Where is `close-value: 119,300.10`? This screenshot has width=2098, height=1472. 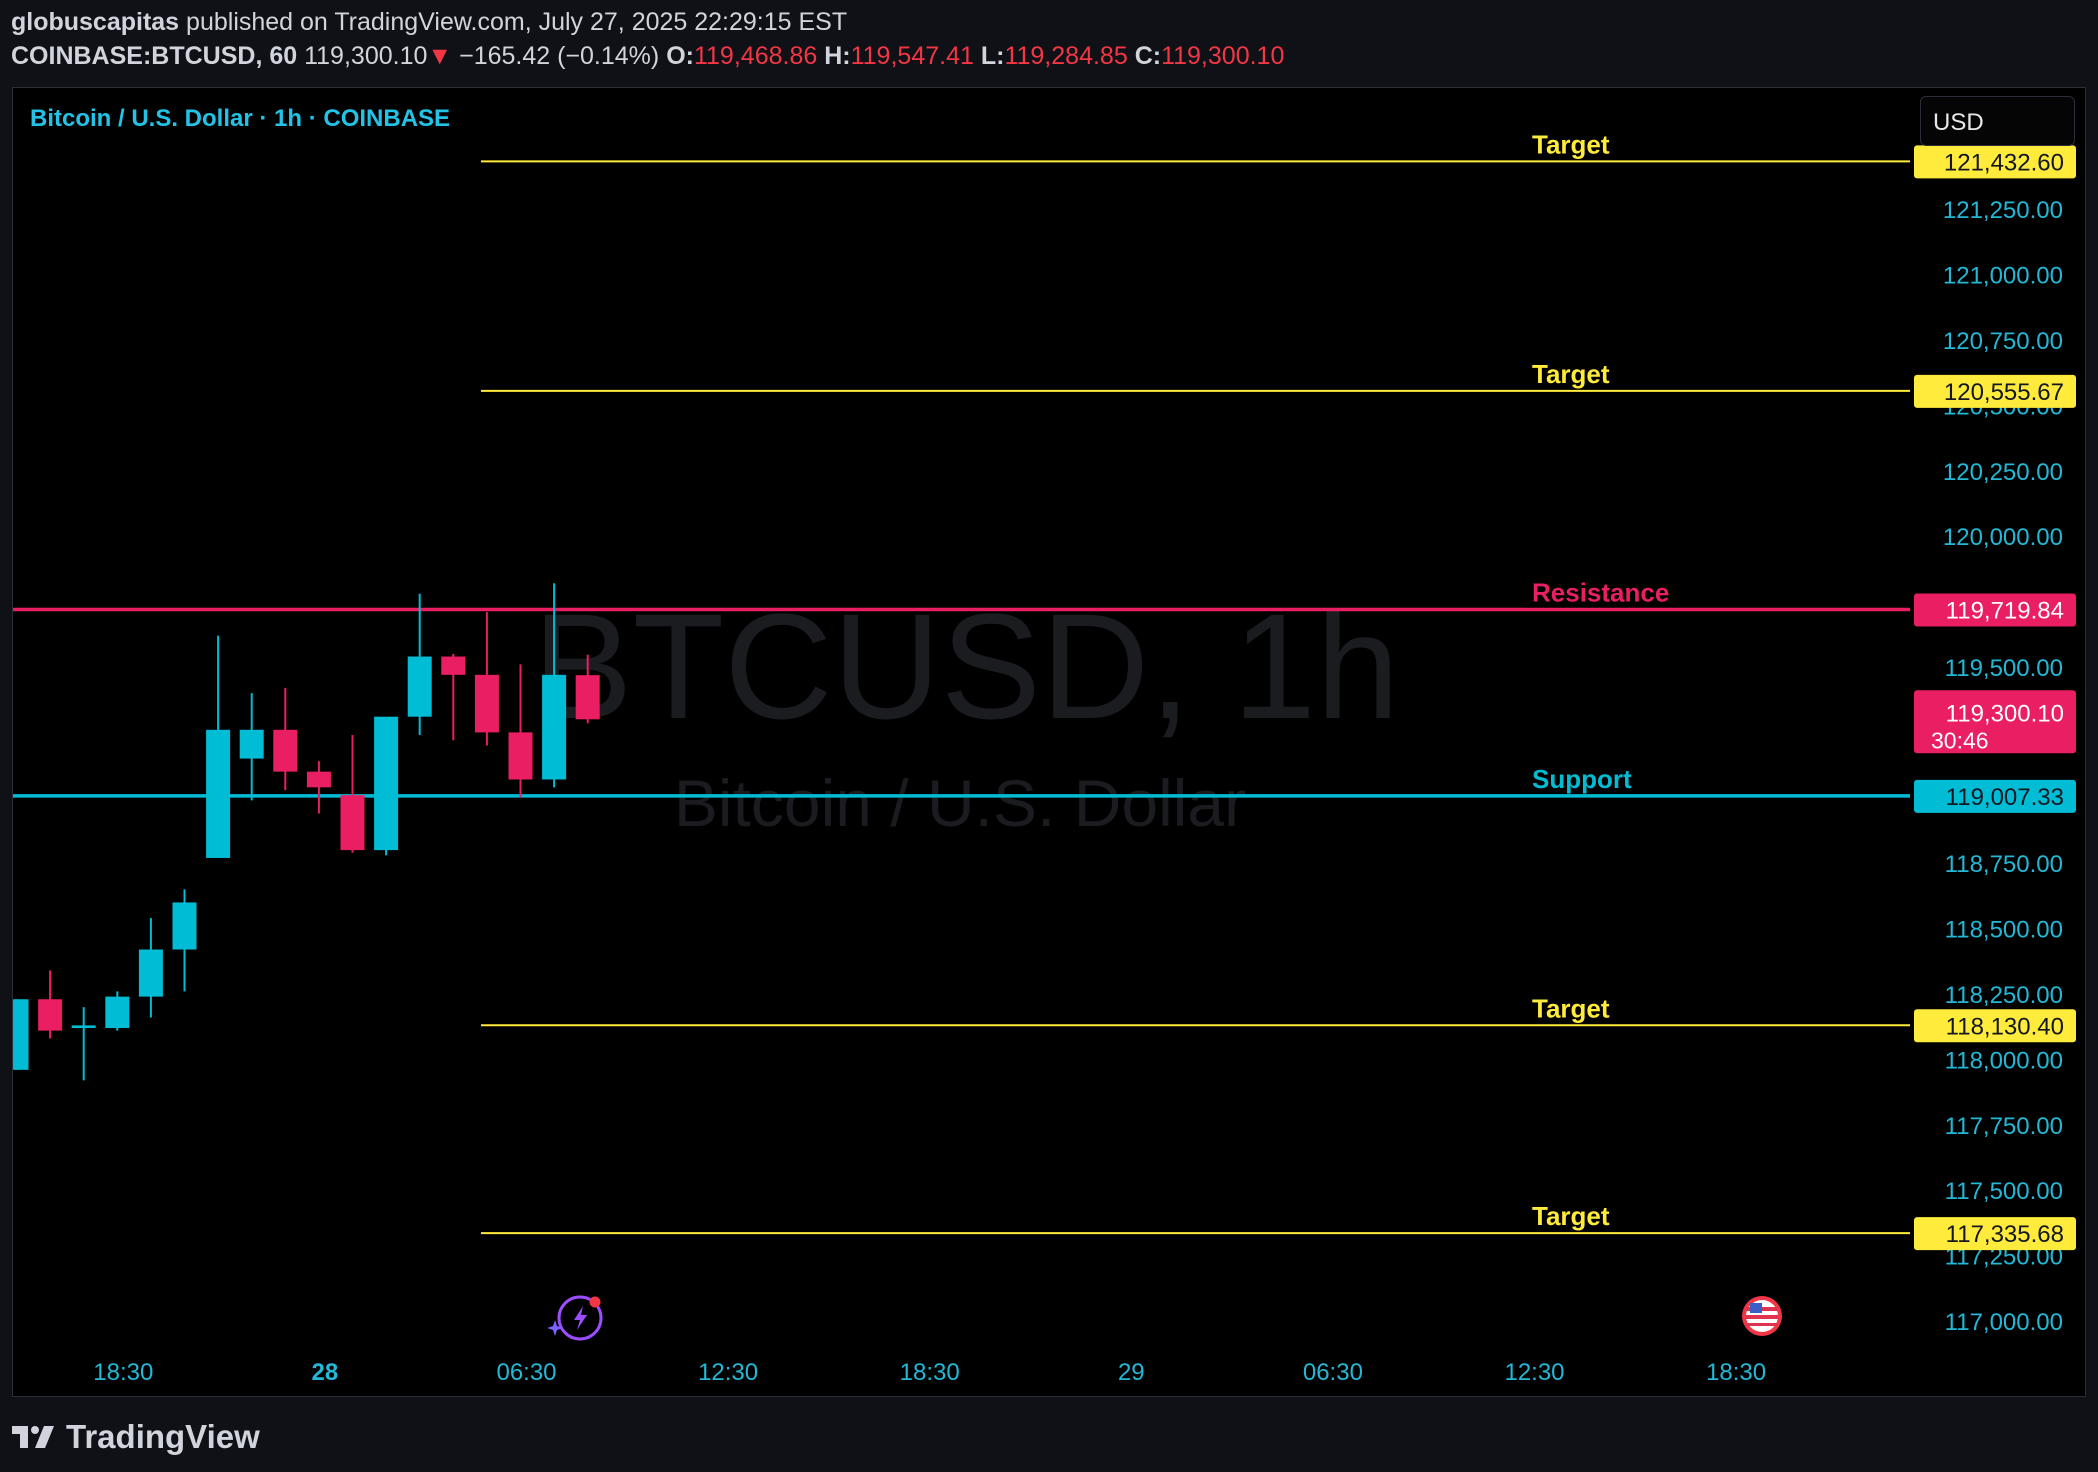 close-value: 119,300.10 is located at coordinates (1223, 56).